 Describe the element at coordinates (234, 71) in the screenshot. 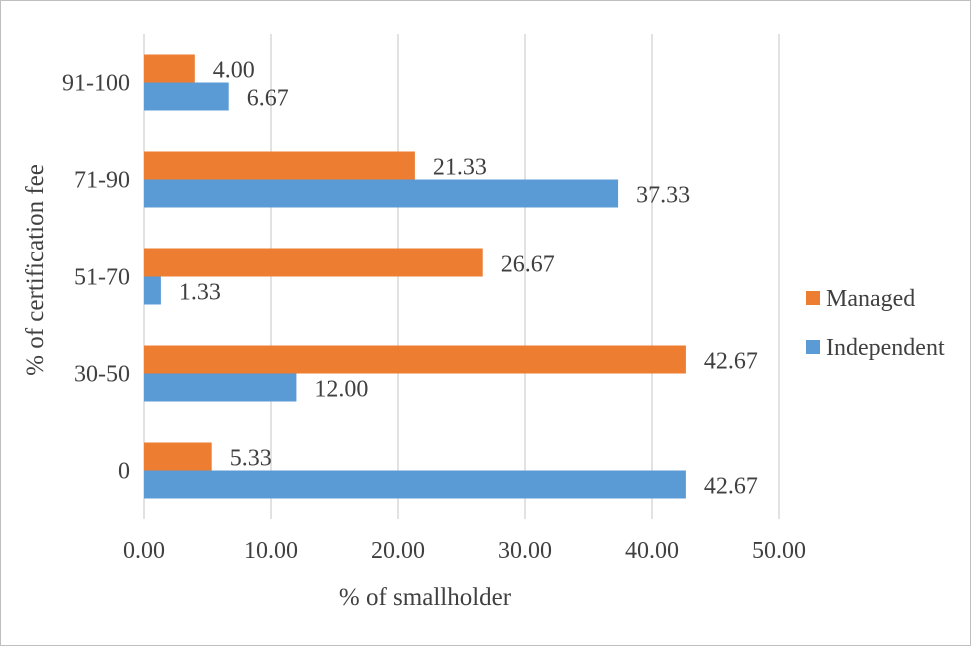

I see `data-label-managed: 4.00` at that location.